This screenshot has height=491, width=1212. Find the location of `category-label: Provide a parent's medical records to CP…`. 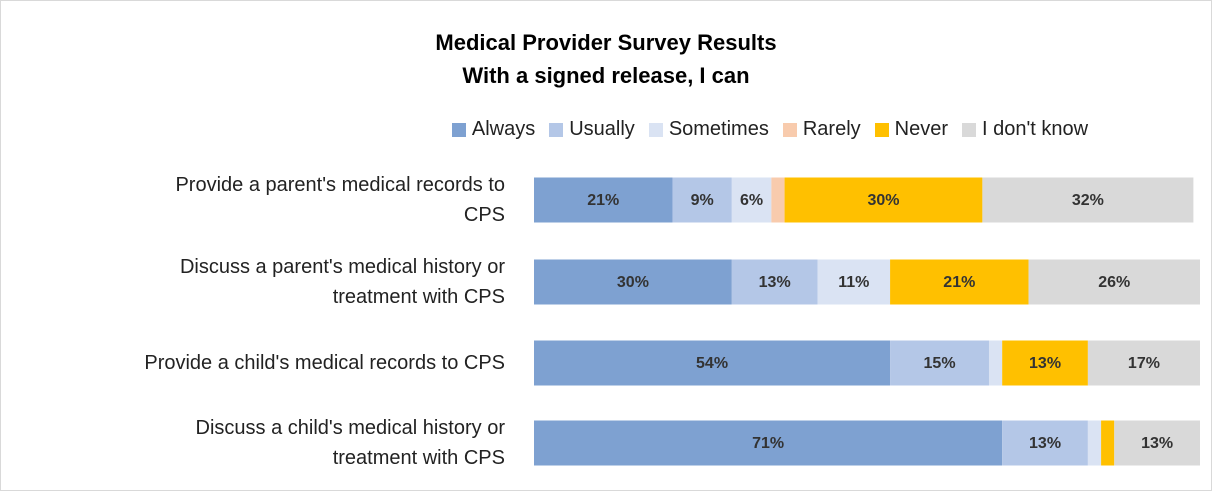

category-label: Provide a parent's medical records to CP… is located at coordinates (340, 200).